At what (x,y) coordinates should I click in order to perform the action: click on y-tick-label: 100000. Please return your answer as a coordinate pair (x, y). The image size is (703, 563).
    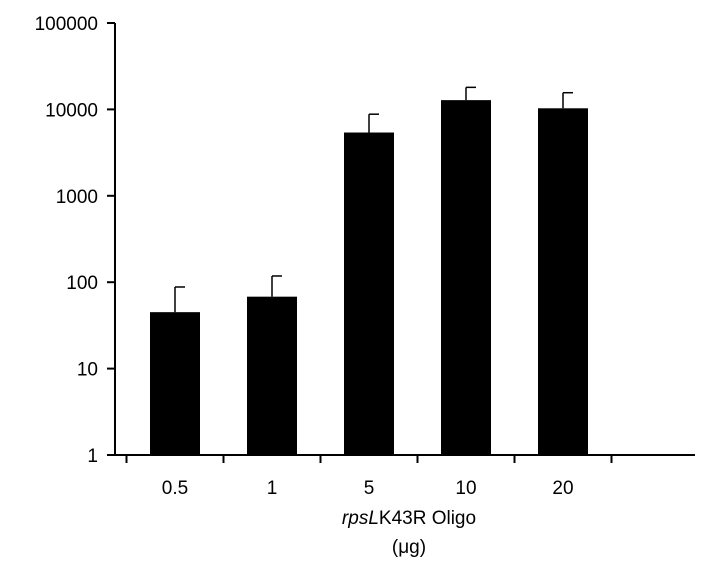
    Looking at the image, I should click on (66, 24).